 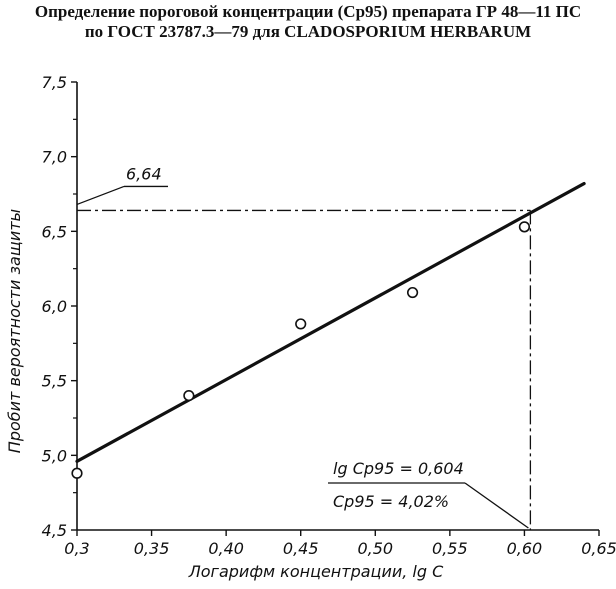 What do you see at coordinates (375, 548) in the screenshot?
I see `x-tick-label: 0,50` at bounding box center [375, 548].